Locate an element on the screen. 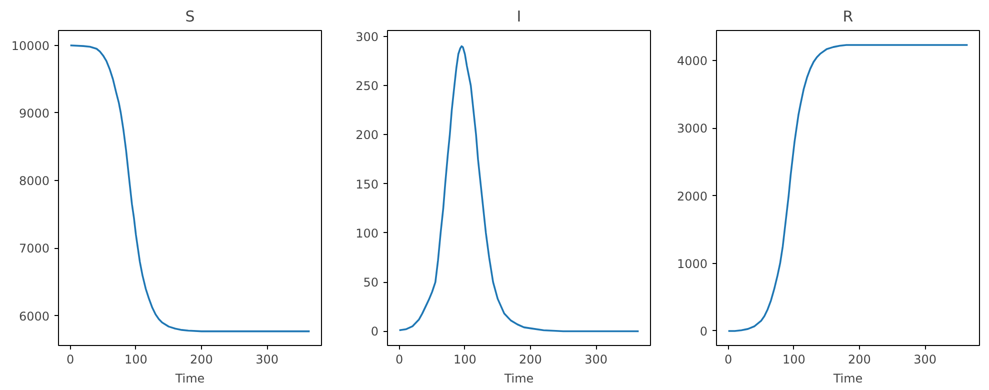  y-tick-label: 9000 is located at coordinates (34, 113).